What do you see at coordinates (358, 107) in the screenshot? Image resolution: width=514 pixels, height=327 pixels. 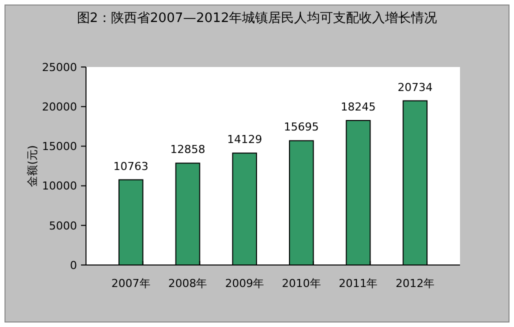 I see `data-label: 18245` at bounding box center [358, 107].